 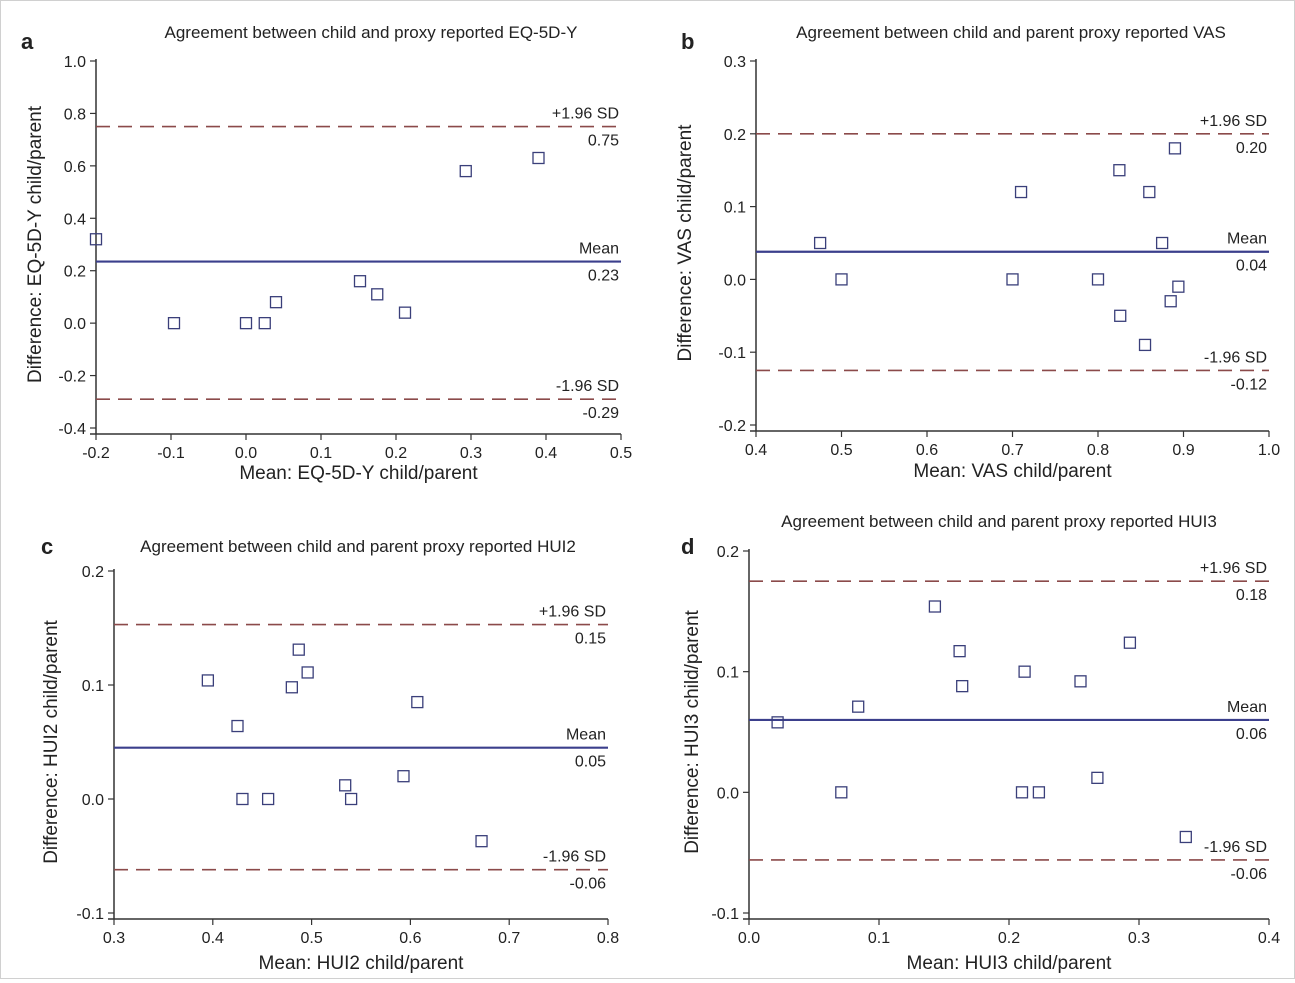 What do you see at coordinates (1251, 148) in the screenshot?
I see `panel-b-upper-value: 0.20` at bounding box center [1251, 148].